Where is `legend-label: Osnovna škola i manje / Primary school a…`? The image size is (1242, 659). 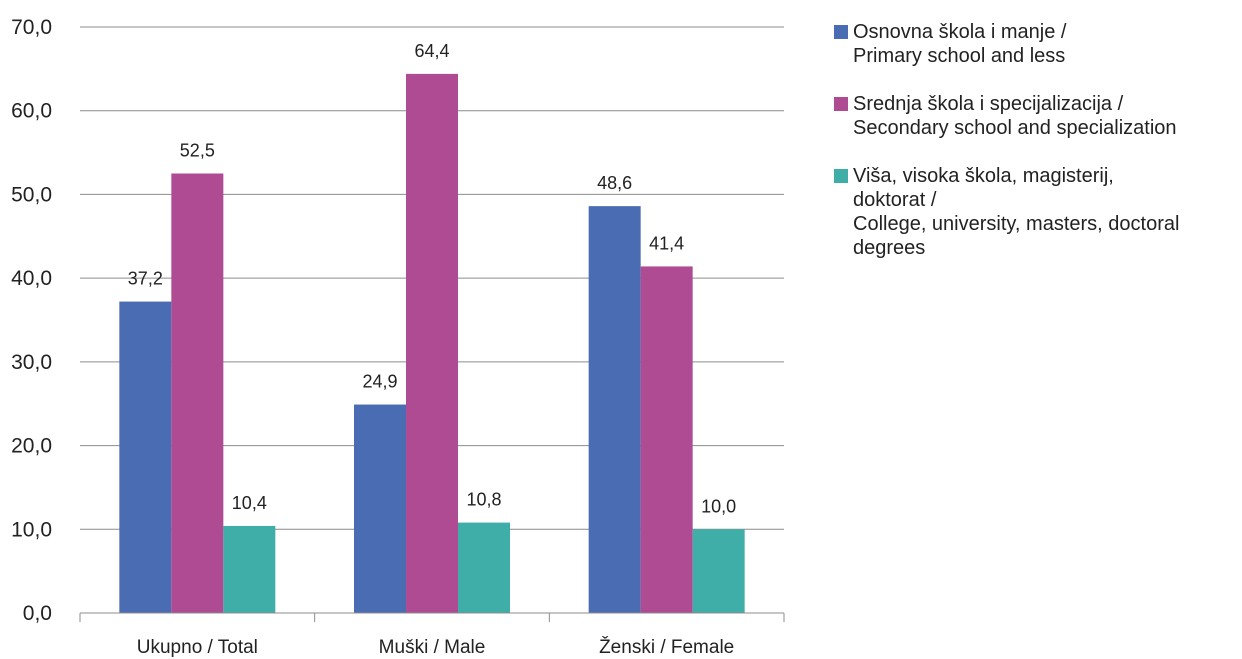 legend-label: Osnovna škola i manje / Primary school a… is located at coordinates (960, 44).